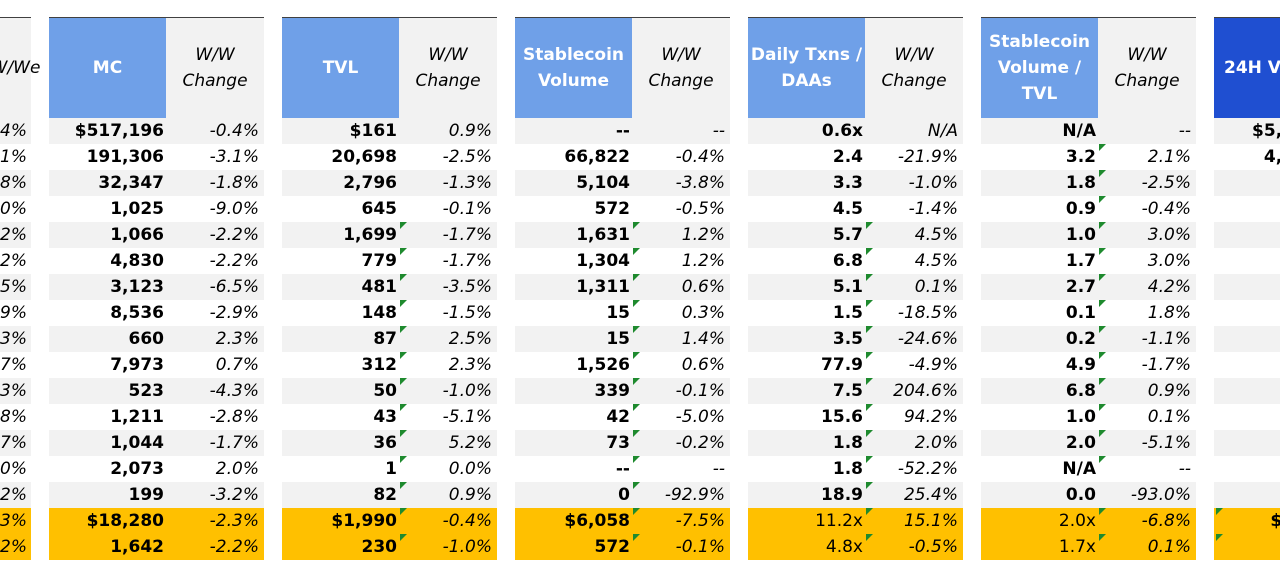 This screenshot has height=562, width=1280. I want to click on table-row: 312 2.3%, so click(389, 365).